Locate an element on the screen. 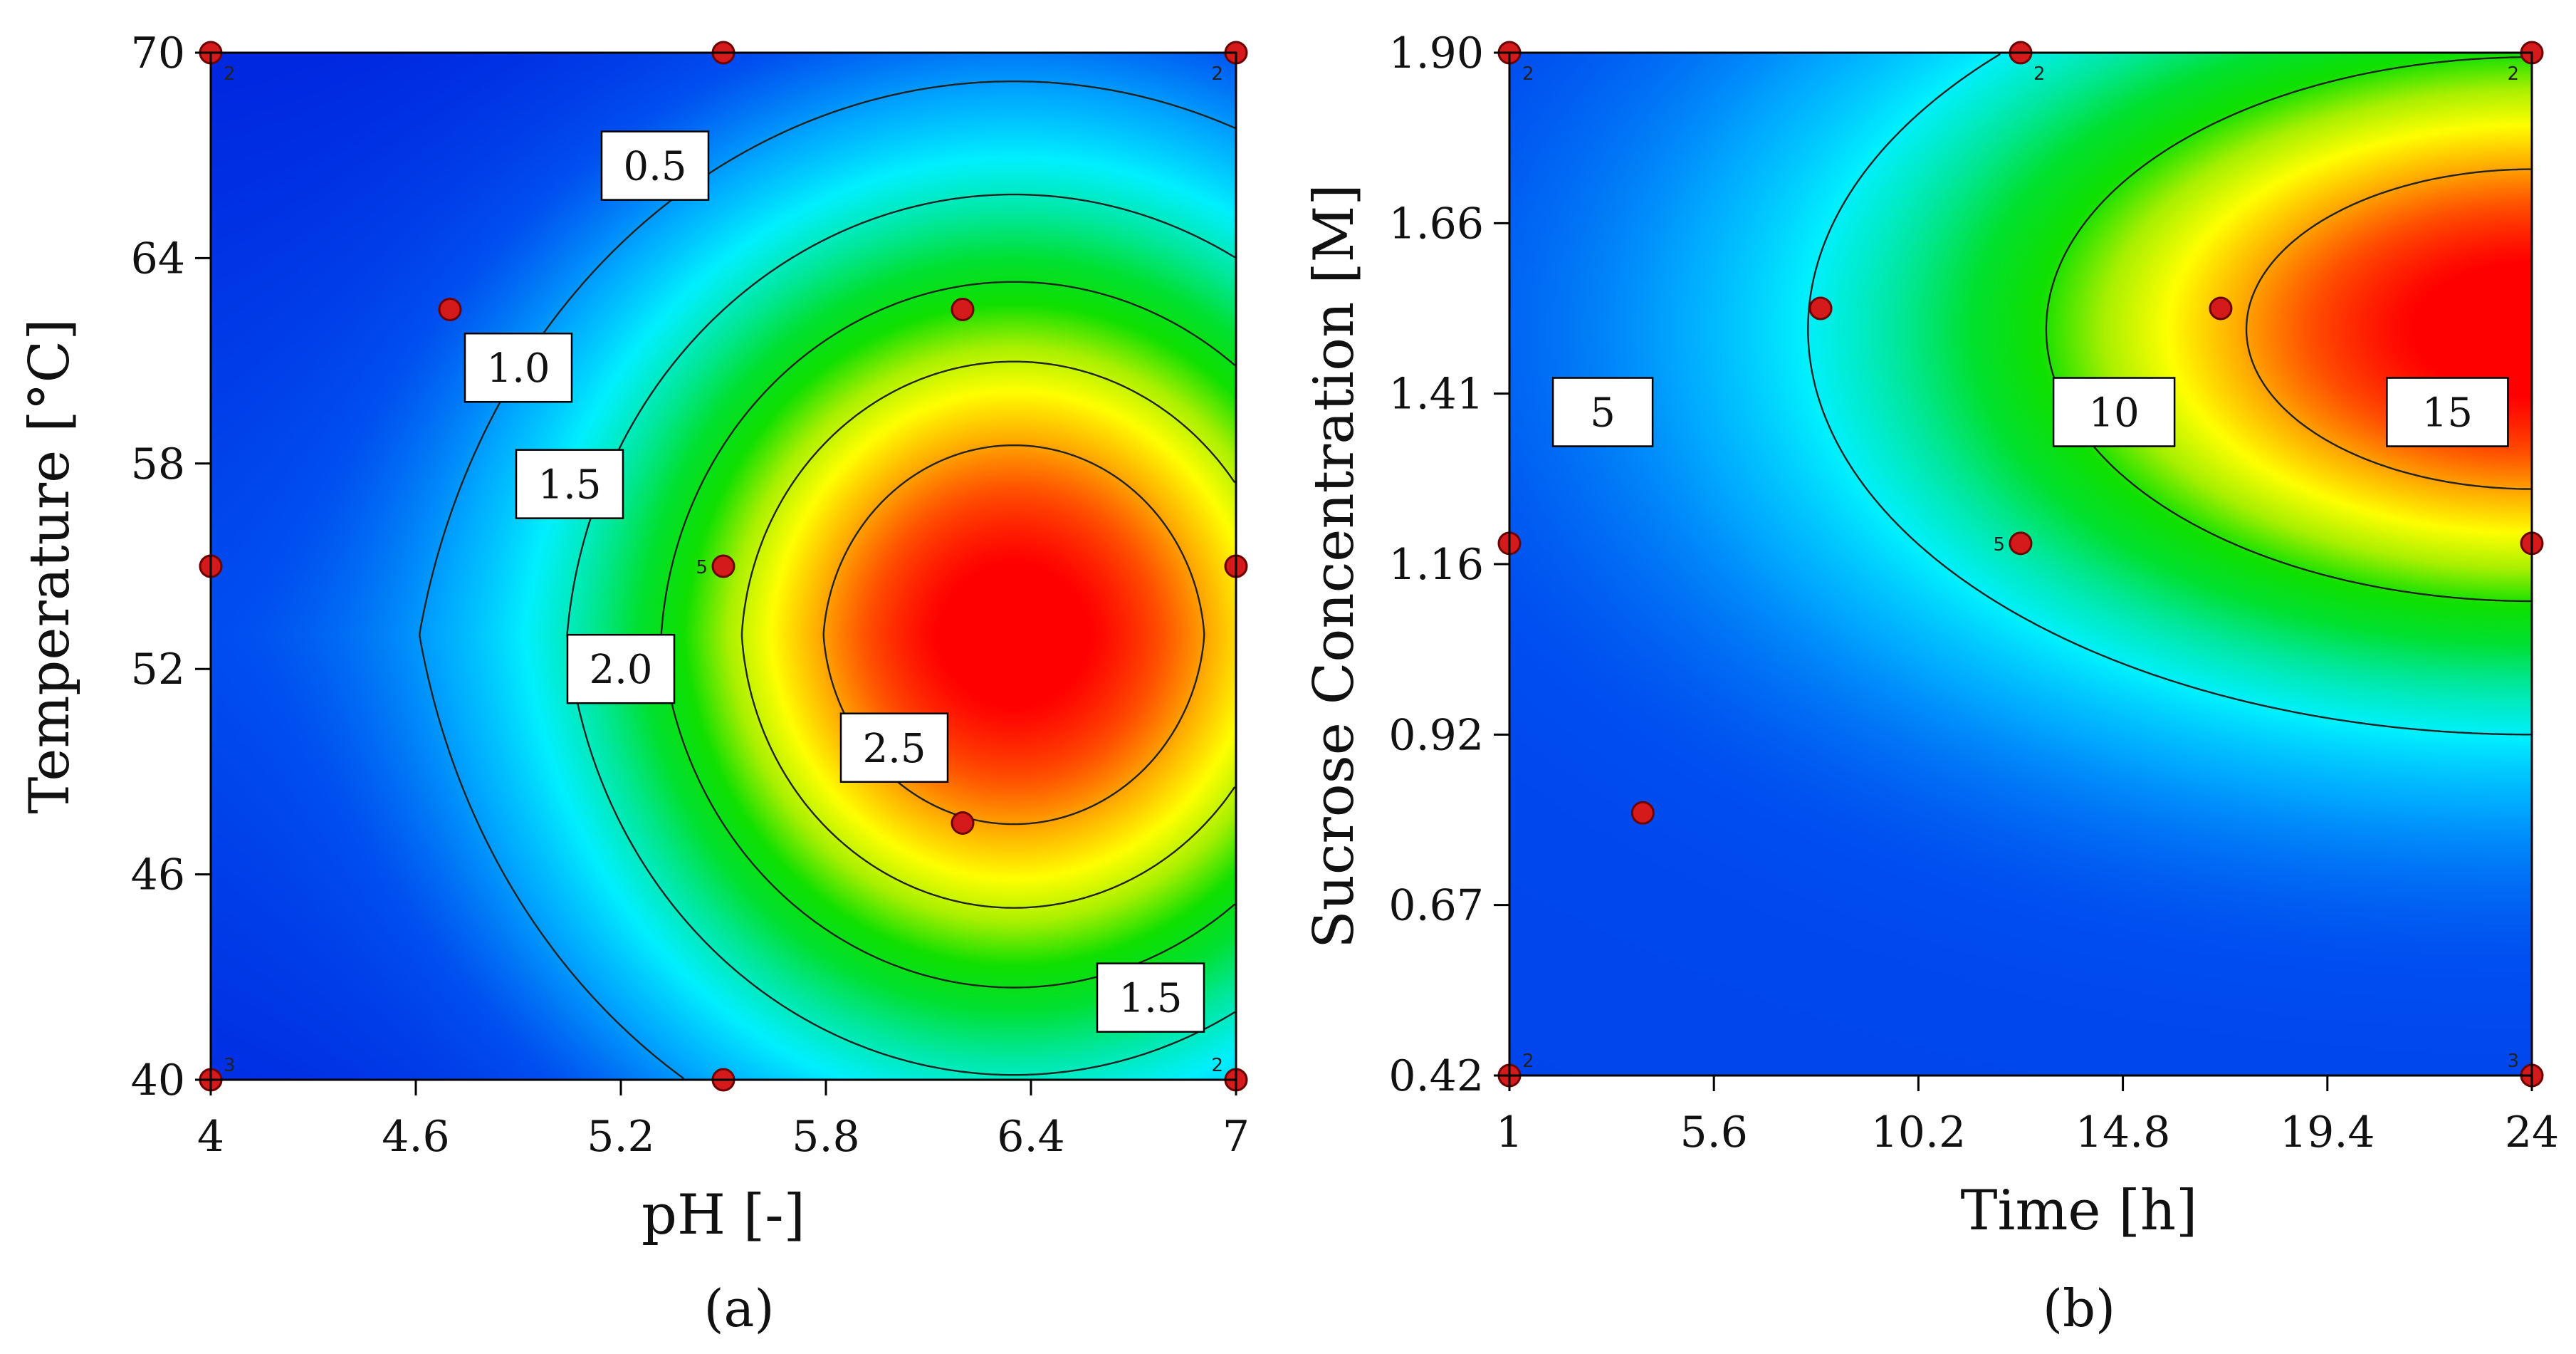 The height and width of the screenshot is (1354, 2576). y-tick-label: 1.90 is located at coordinates (1436, 53).